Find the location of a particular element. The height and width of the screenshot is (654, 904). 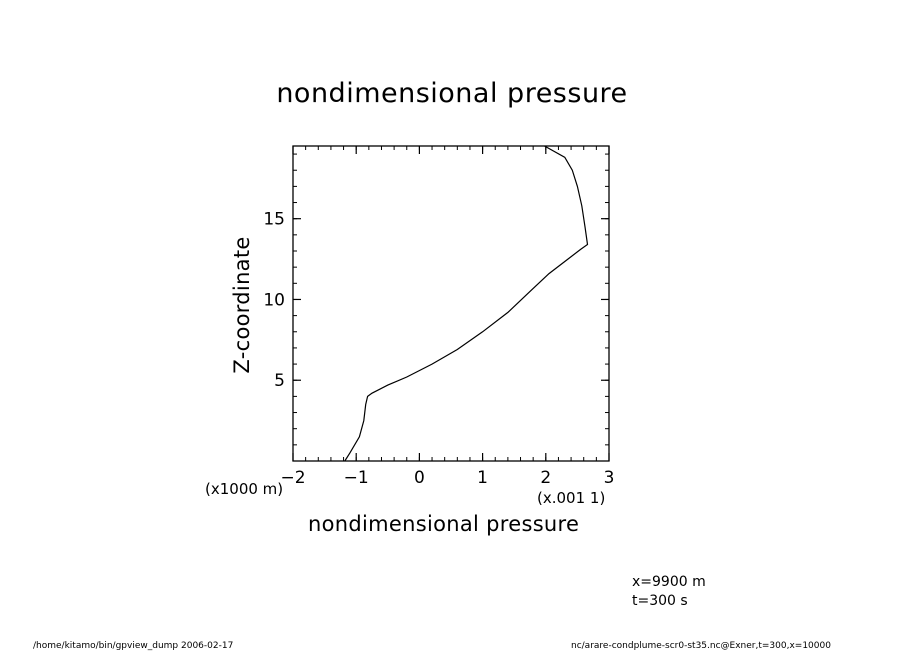

x-tick-label: 0 is located at coordinates (419, 478).